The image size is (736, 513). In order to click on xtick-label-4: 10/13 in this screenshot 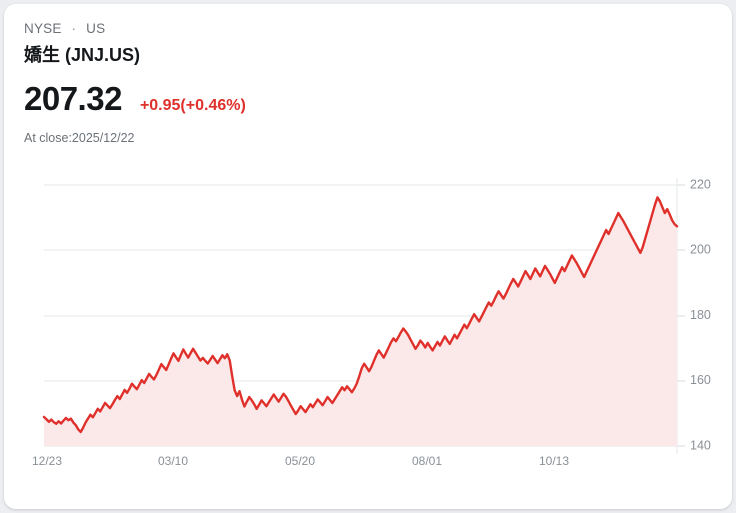, I will do `click(554, 461)`.